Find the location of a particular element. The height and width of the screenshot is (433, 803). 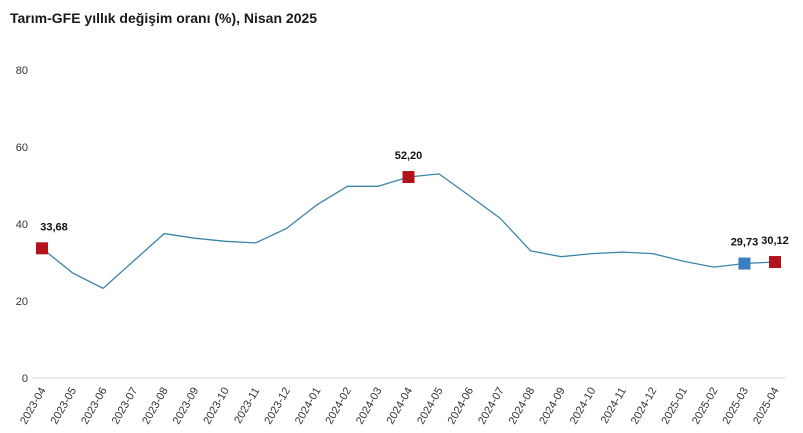

x-tick-label: 2024-05 is located at coordinates (430, 406).